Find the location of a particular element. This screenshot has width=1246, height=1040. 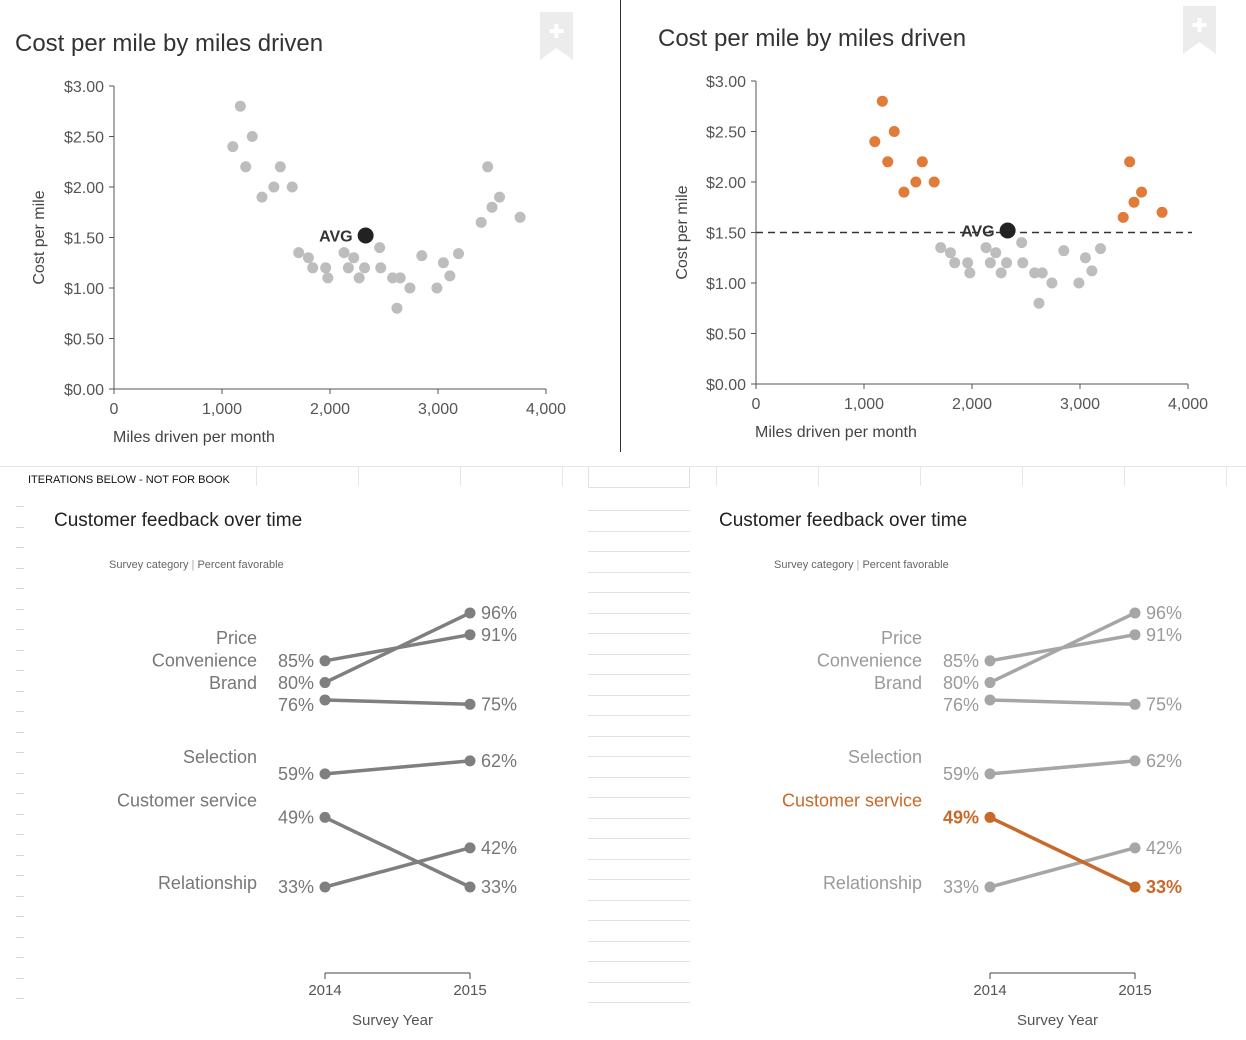

grid-tick is located at coordinates (1226, 476).